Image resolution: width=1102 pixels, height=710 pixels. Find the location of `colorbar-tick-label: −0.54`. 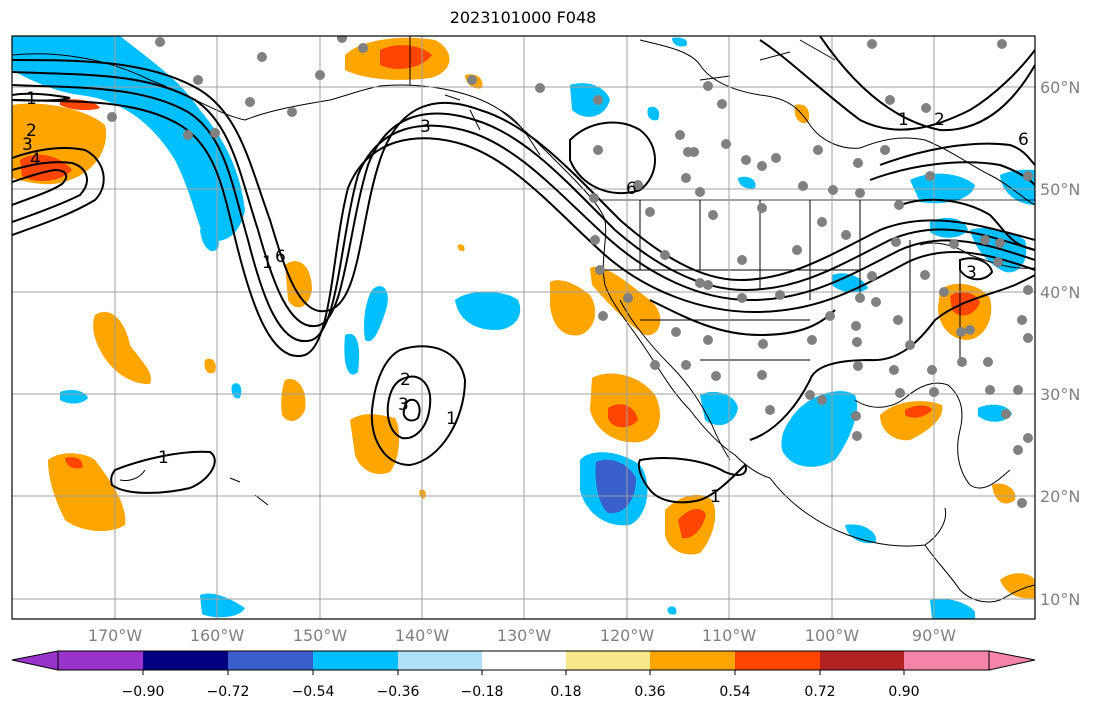

colorbar-tick-label: −0.54 is located at coordinates (313, 692).